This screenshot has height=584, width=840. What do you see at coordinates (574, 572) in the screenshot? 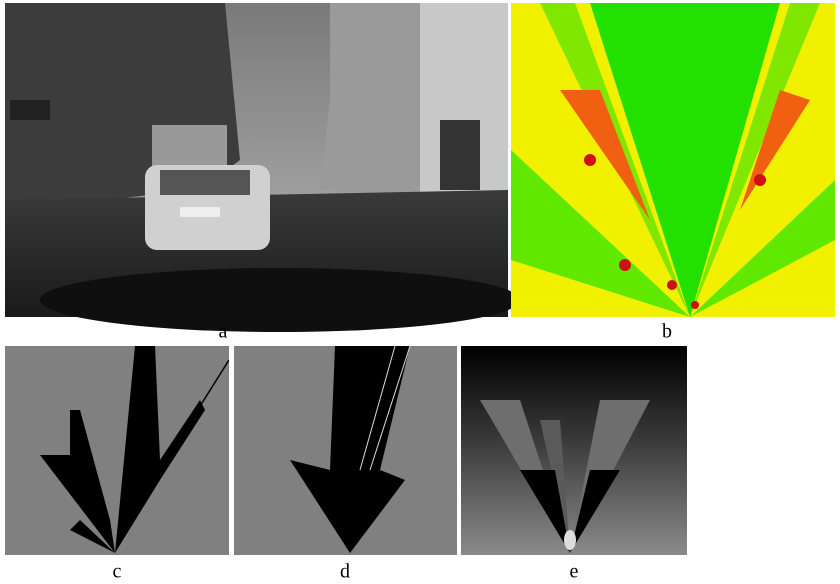
I see `panel-label: e` at bounding box center [574, 572].